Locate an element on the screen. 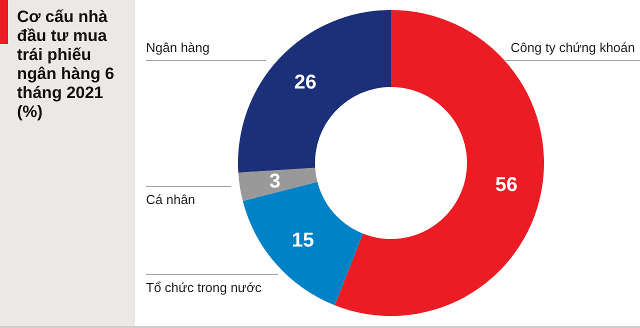 Image resolution: width=640 pixels, height=328 pixels. data-label: 15 is located at coordinates (303, 241).